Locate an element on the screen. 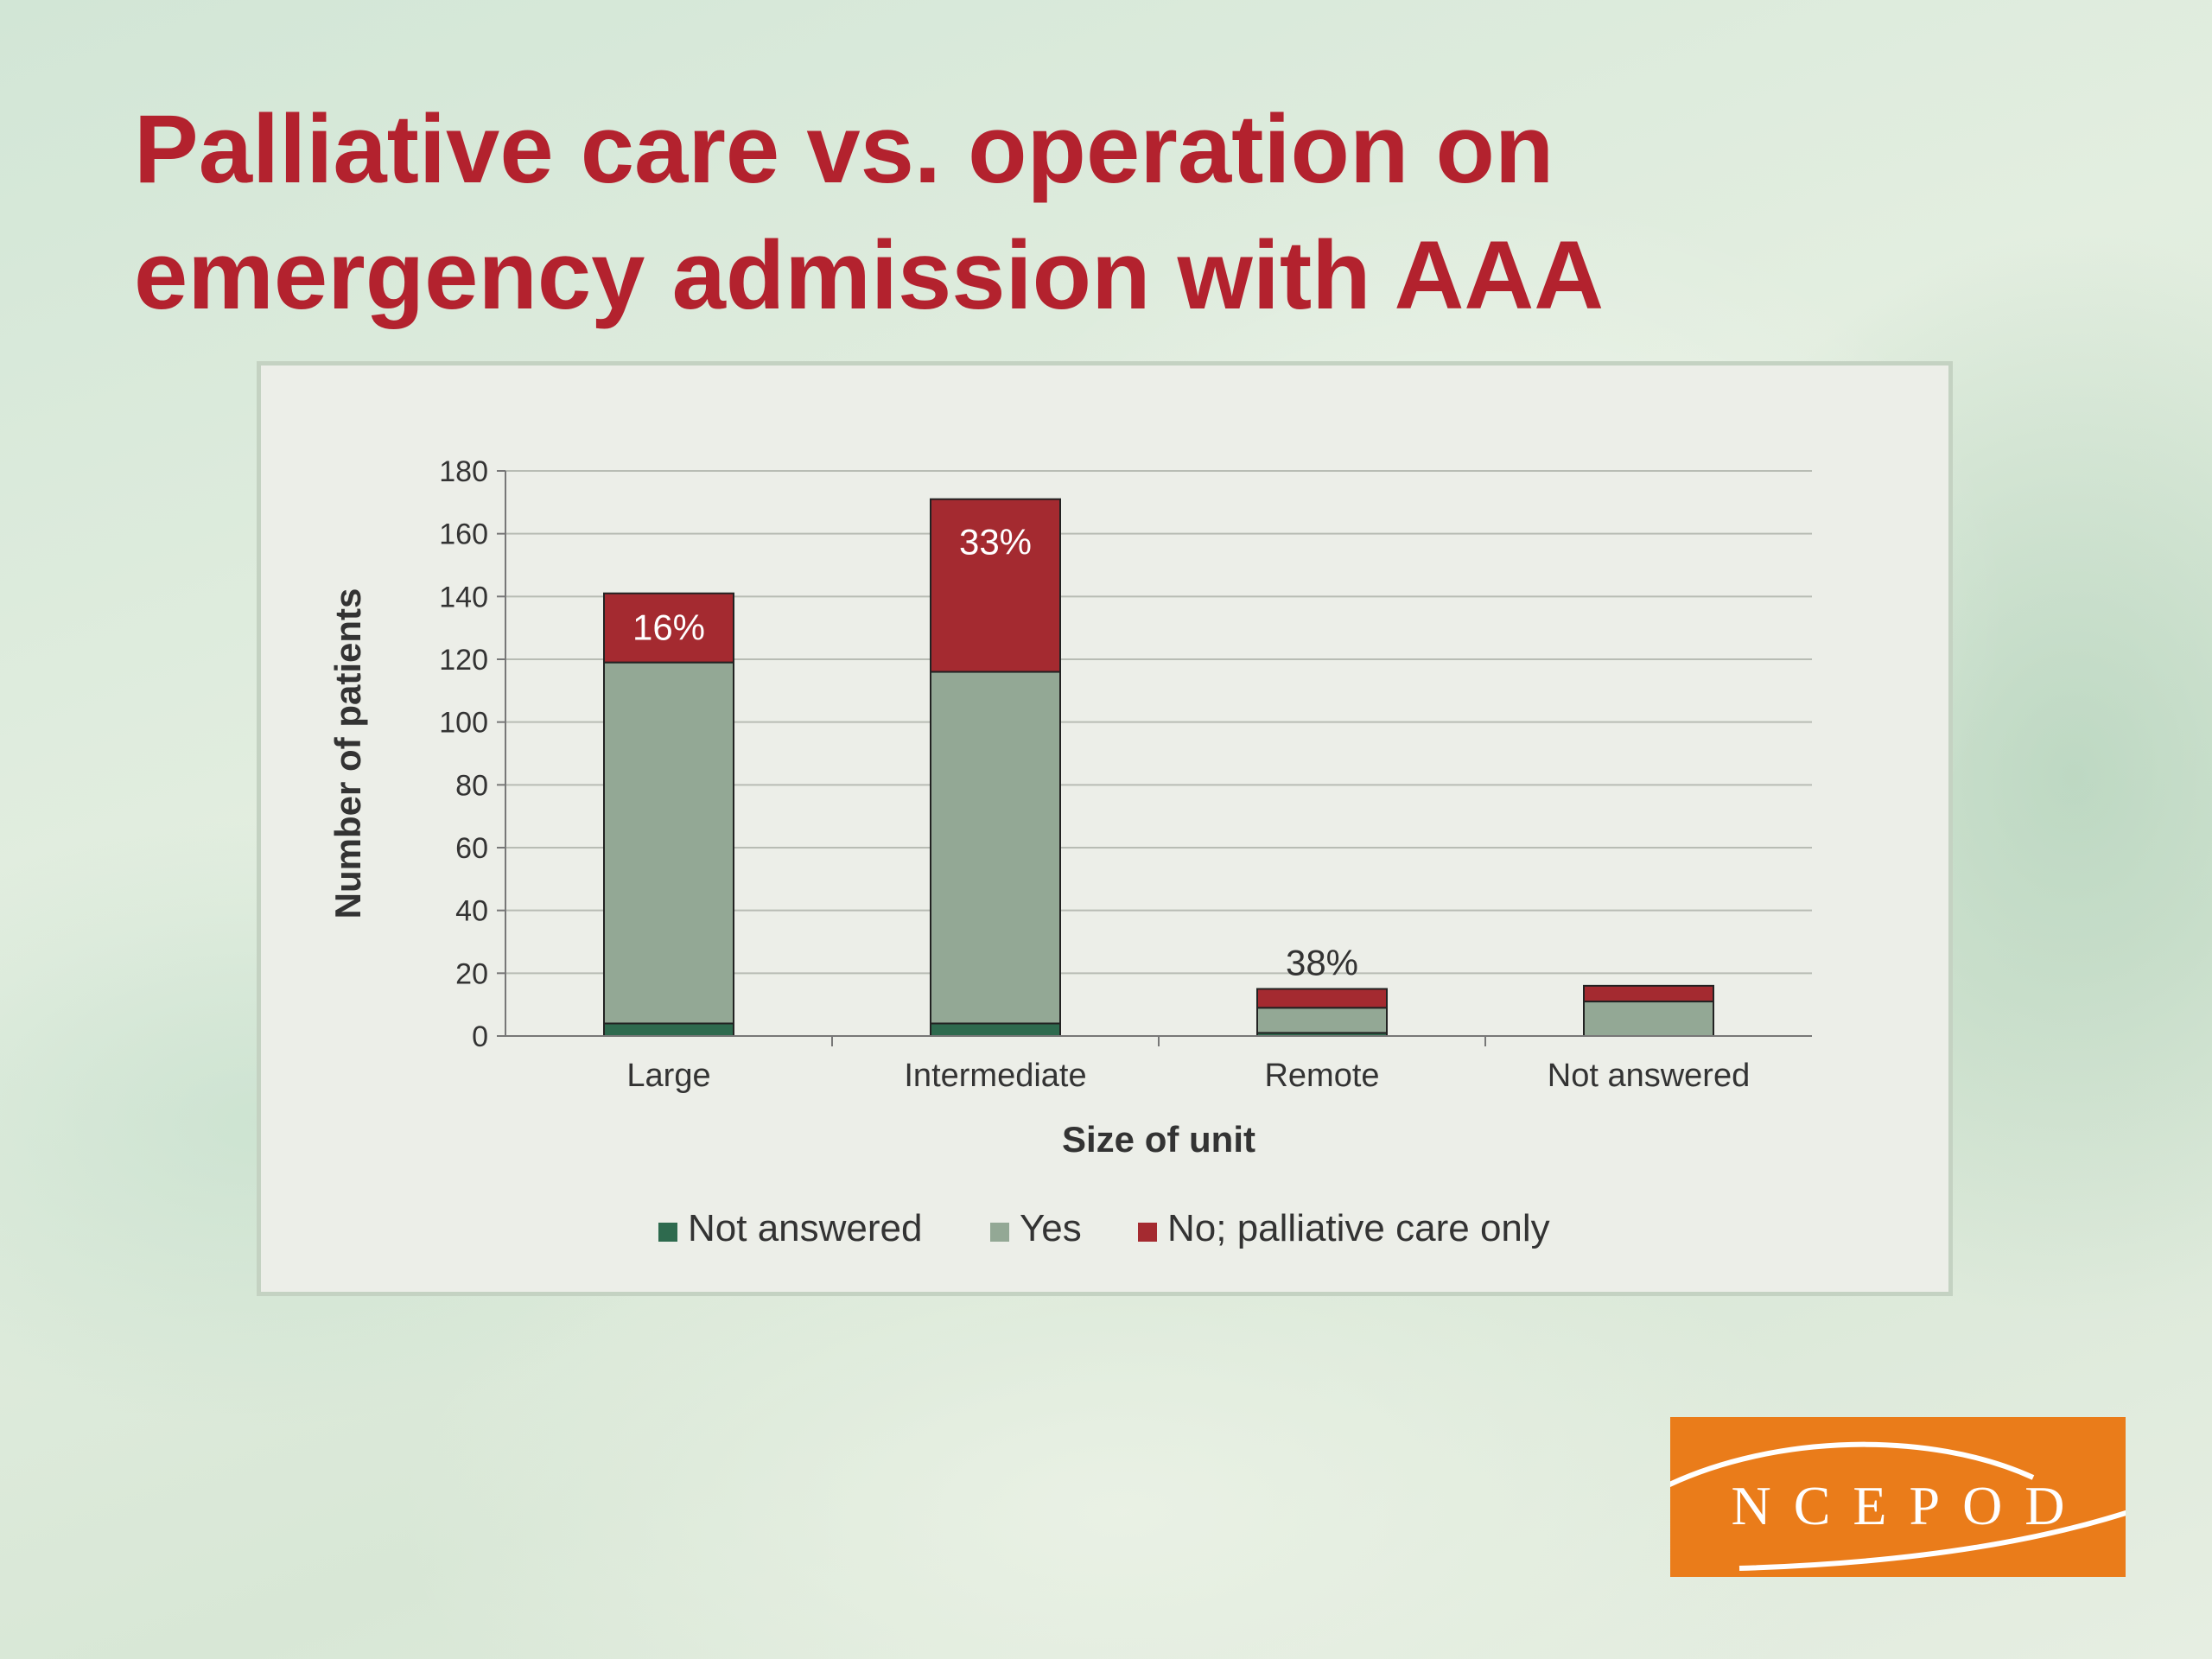 The width and height of the screenshot is (2212, 1659). slide-title-line-2: emergency admission with AAA is located at coordinates (869, 275).